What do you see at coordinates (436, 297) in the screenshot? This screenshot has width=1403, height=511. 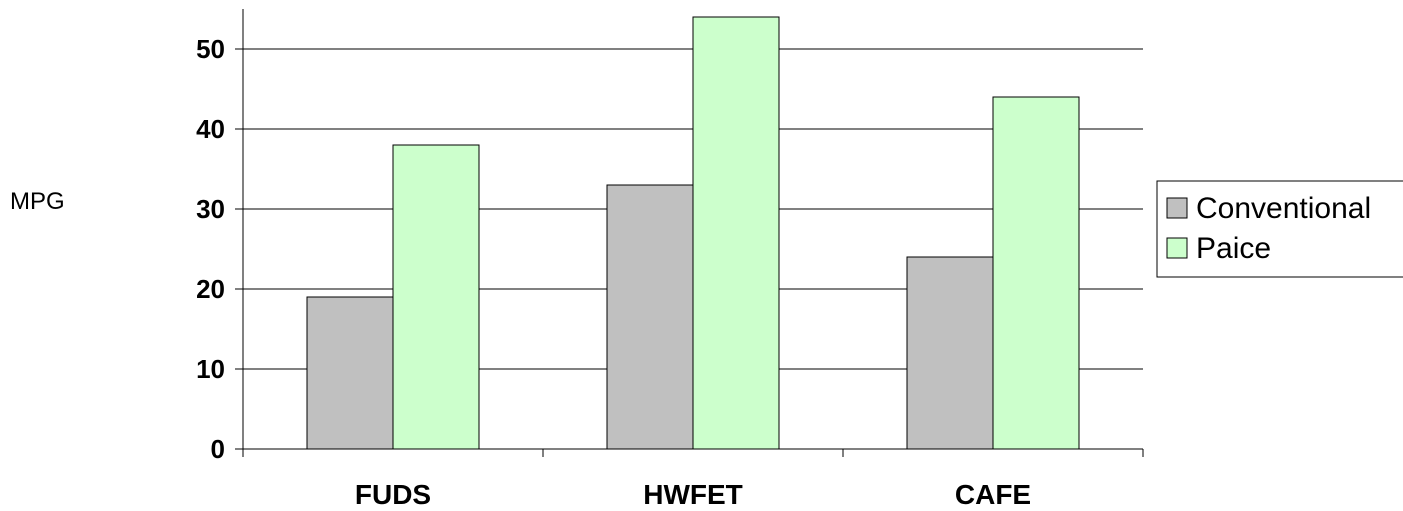 I see `bar-paice-fuds` at bounding box center [436, 297].